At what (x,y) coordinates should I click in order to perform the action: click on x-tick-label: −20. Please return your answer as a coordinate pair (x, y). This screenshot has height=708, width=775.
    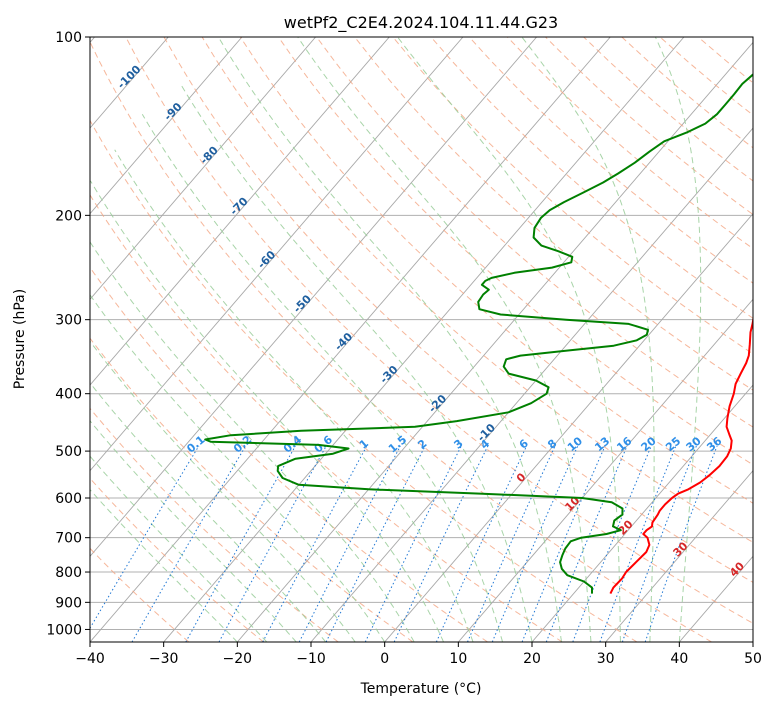
    Looking at the image, I should click on (238, 659).